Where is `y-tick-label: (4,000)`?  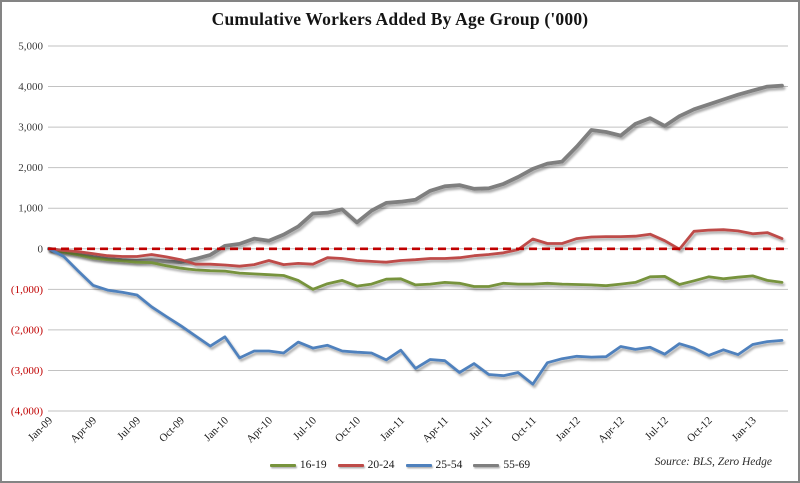
y-tick-label: (4,000) is located at coordinates (27, 412).